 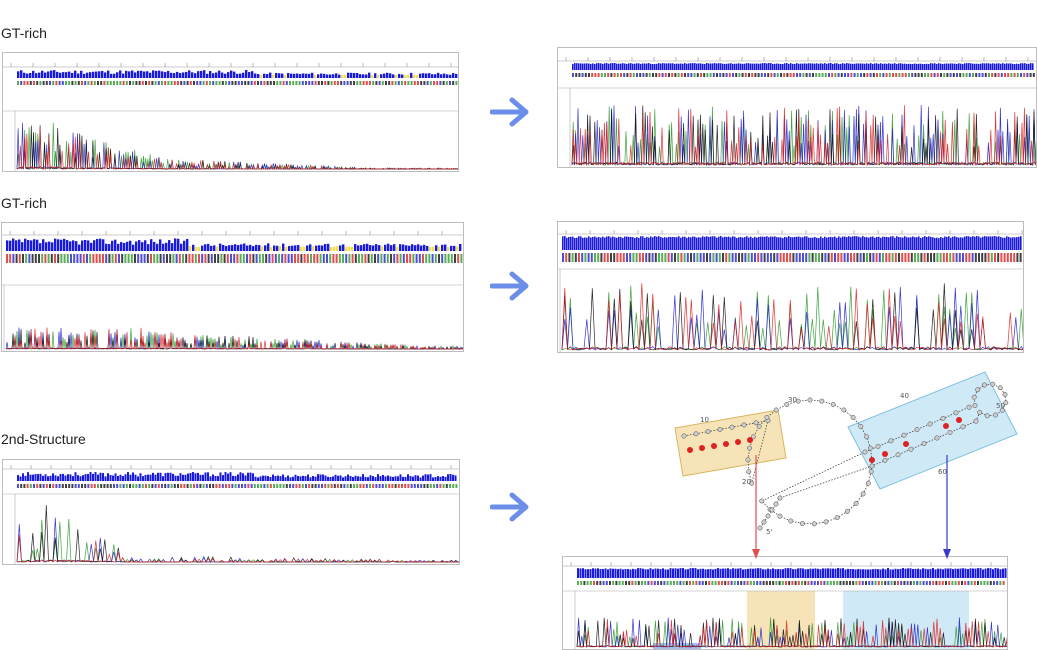 I want to click on arrow-down-blue-icon, so click(x=947, y=554).